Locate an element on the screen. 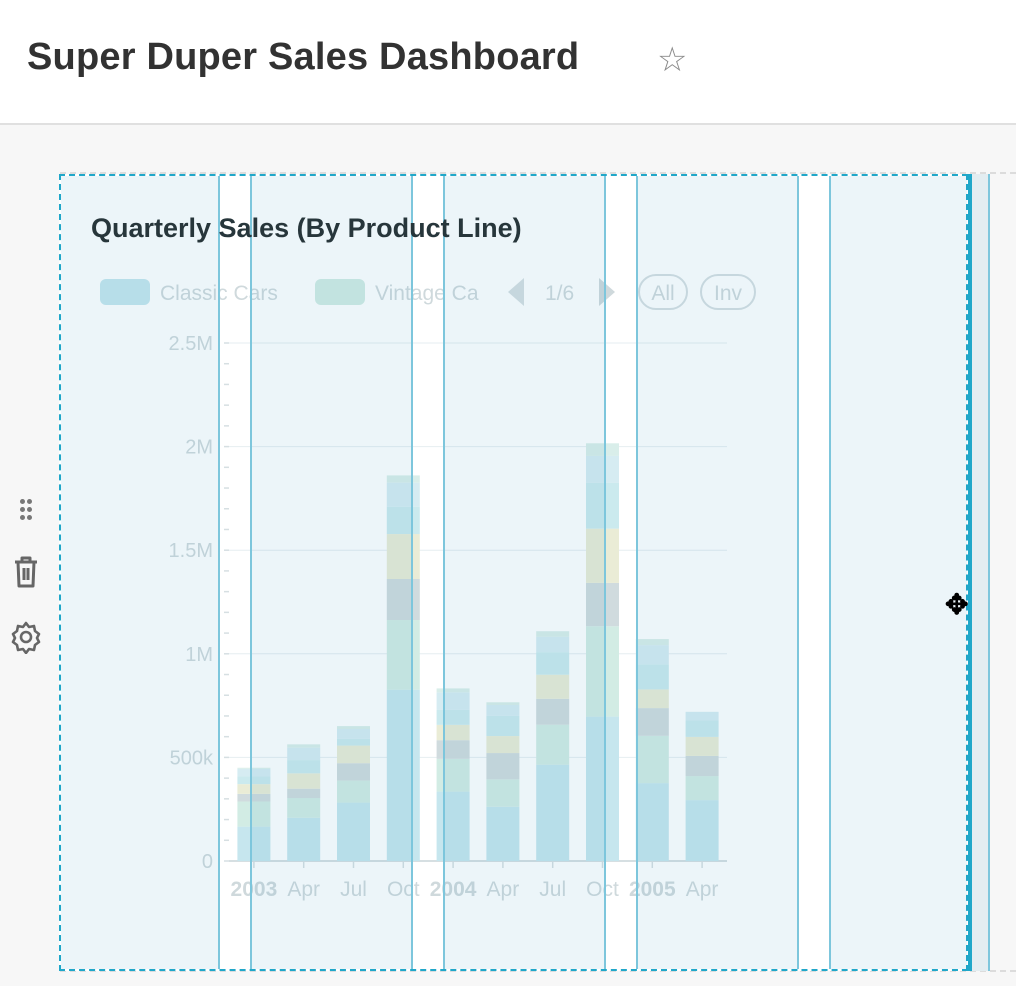 Image resolution: width=1016 pixels, height=986 pixels. x-tick-label: Oct is located at coordinates (602, 889).